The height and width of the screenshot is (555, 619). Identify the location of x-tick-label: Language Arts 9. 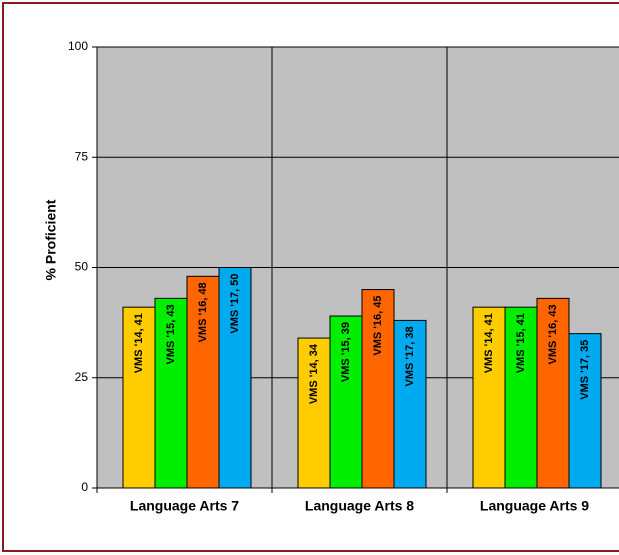
(534, 506).